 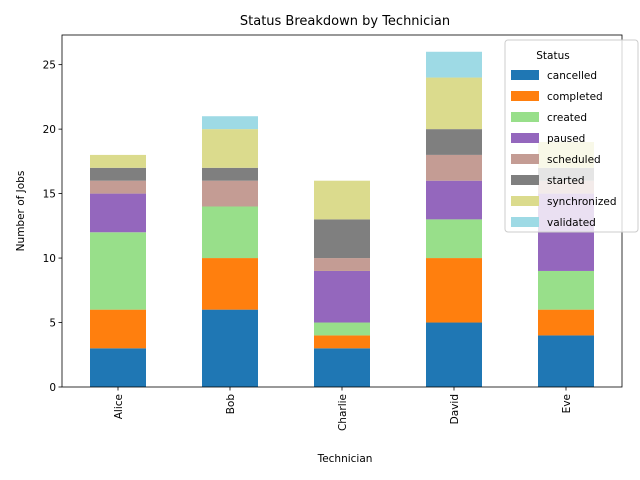 What do you see at coordinates (49, 195) in the screenshot?
I see `y-tick-label: 15` at bounding box center [49, 195].